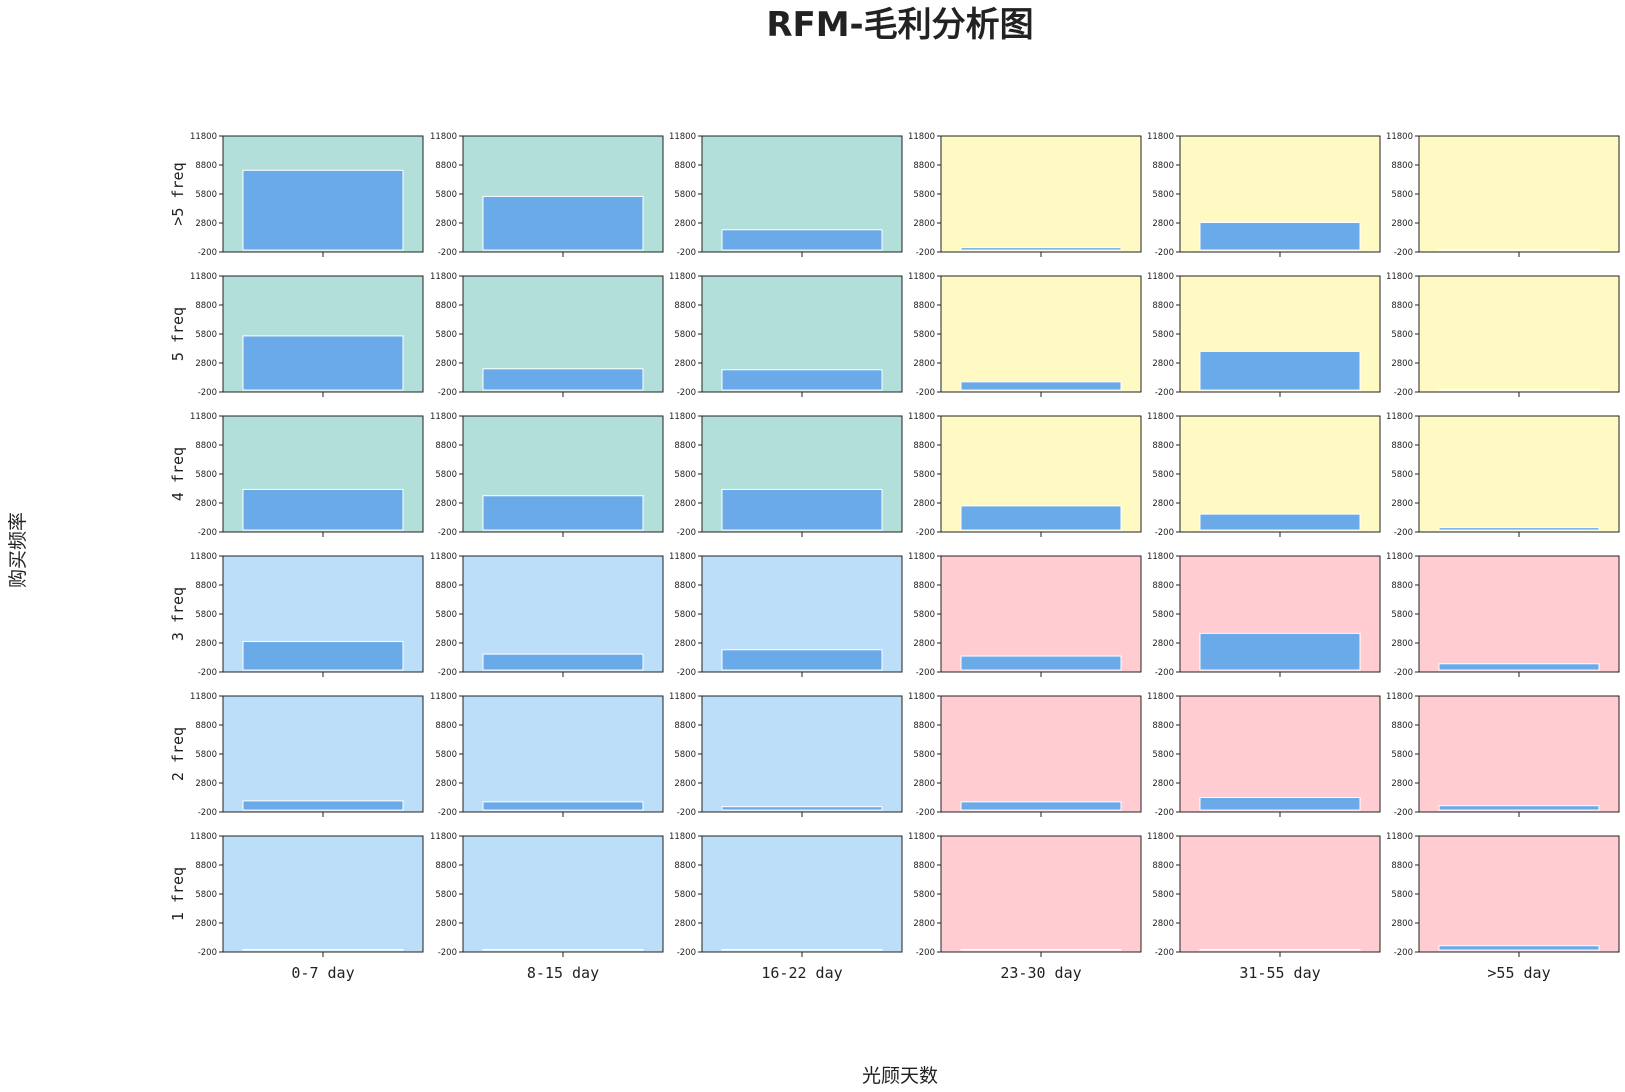 This screenshot has width=1625, height=1092. I want to click on panel-r5-c5: -200 2800 5800 8800 11800 >55 day, so click(1503, 907).